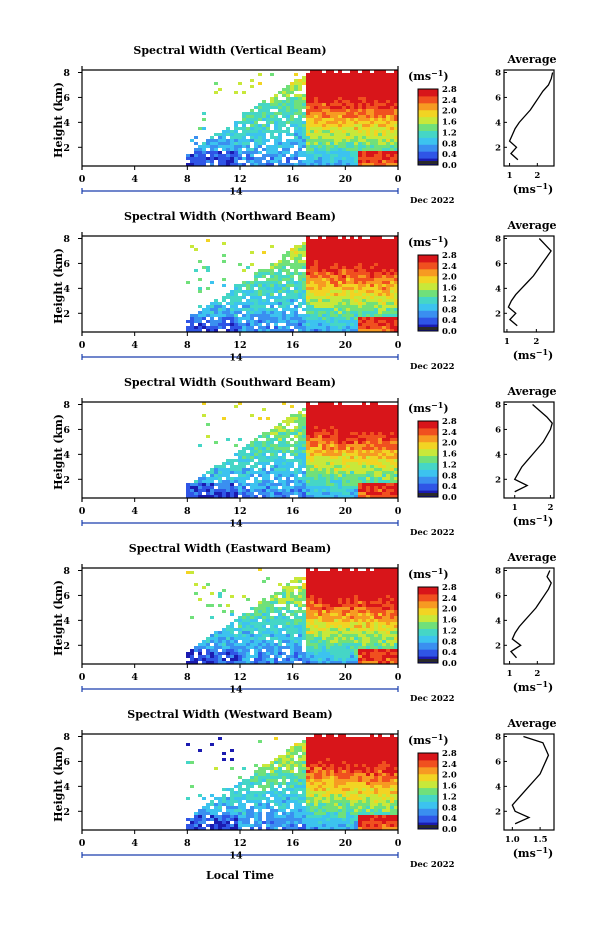 This screenshot has height=929, width=610. I want to click on colorbar-segment, so click(428, 265).